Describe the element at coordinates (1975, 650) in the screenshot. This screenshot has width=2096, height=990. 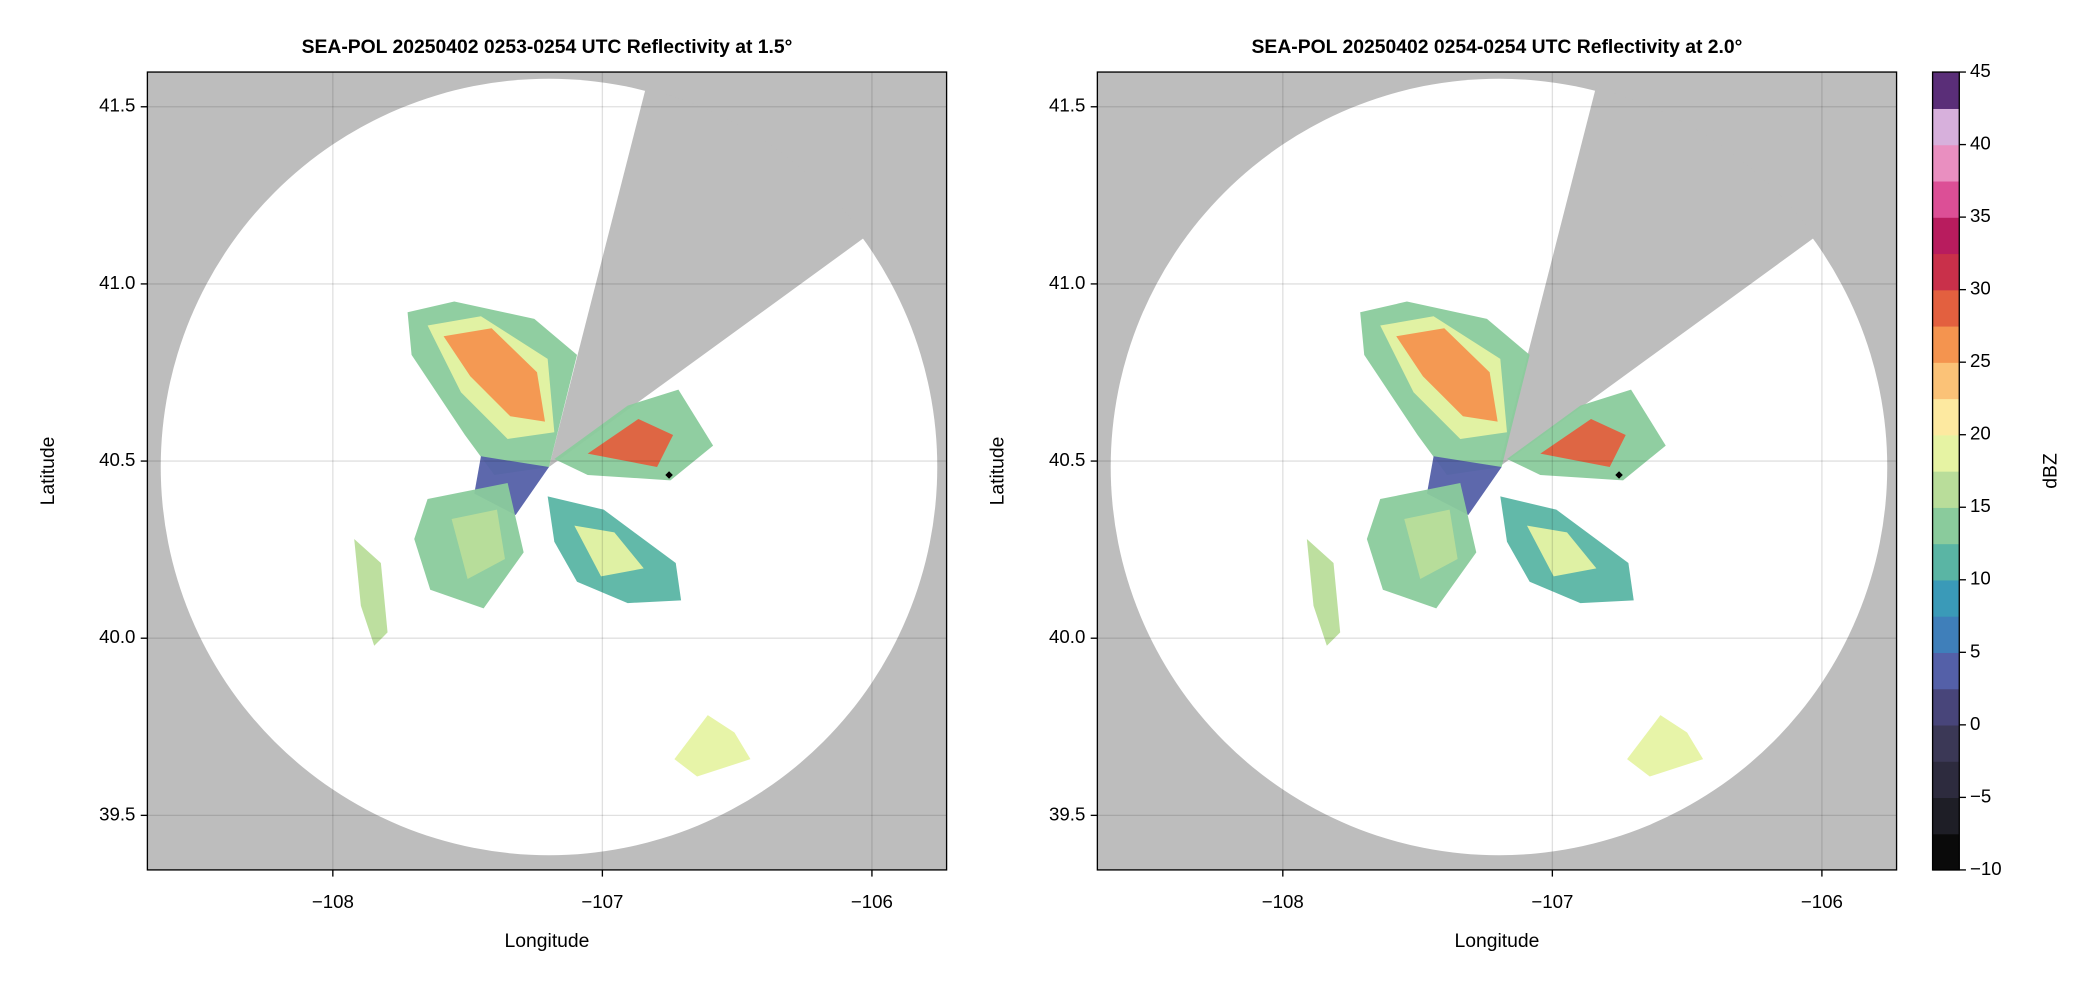
I see `colorbar-tick-label: 5` at that location.